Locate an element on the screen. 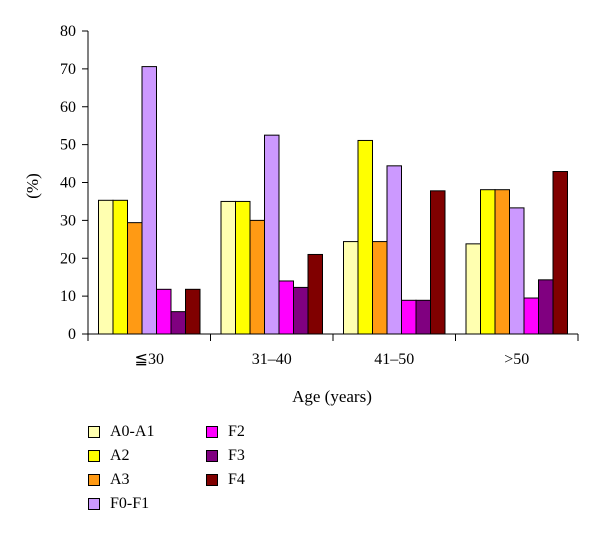  legend-item-f2: F2 is located at coordinates (225, 432).